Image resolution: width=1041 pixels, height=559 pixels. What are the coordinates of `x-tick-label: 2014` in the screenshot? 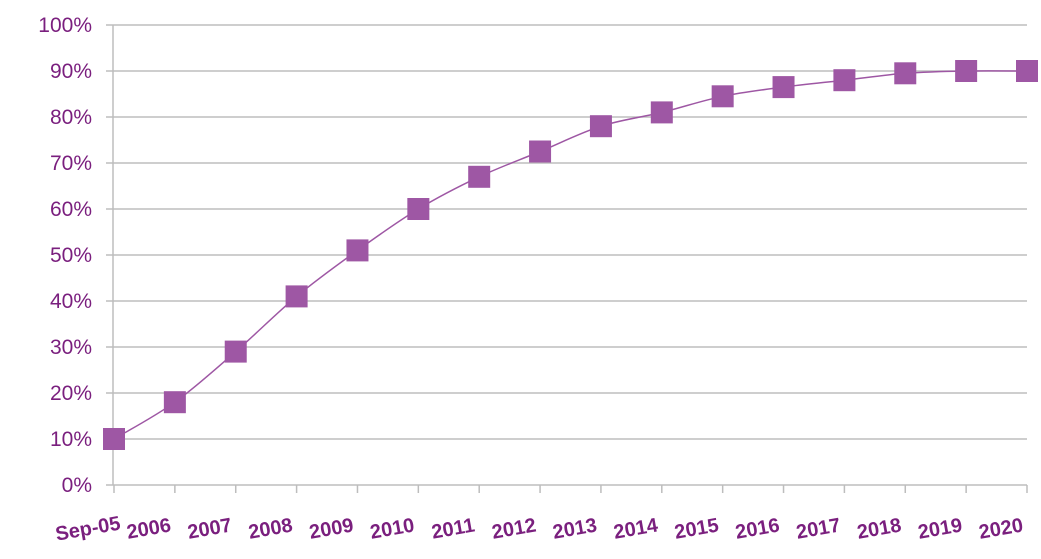 It's located at (636, 529).